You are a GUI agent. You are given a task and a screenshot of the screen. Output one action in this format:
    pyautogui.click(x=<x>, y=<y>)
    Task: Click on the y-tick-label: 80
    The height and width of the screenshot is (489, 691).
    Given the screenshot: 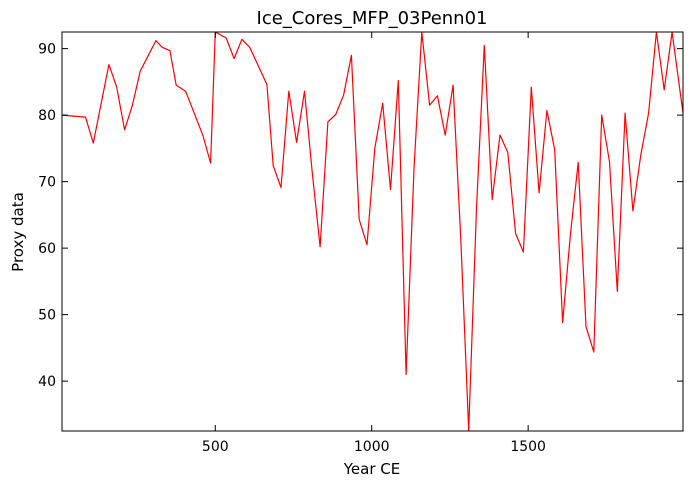 What is the action you would take?
    pyautogui.click(x=47, y=116)
    